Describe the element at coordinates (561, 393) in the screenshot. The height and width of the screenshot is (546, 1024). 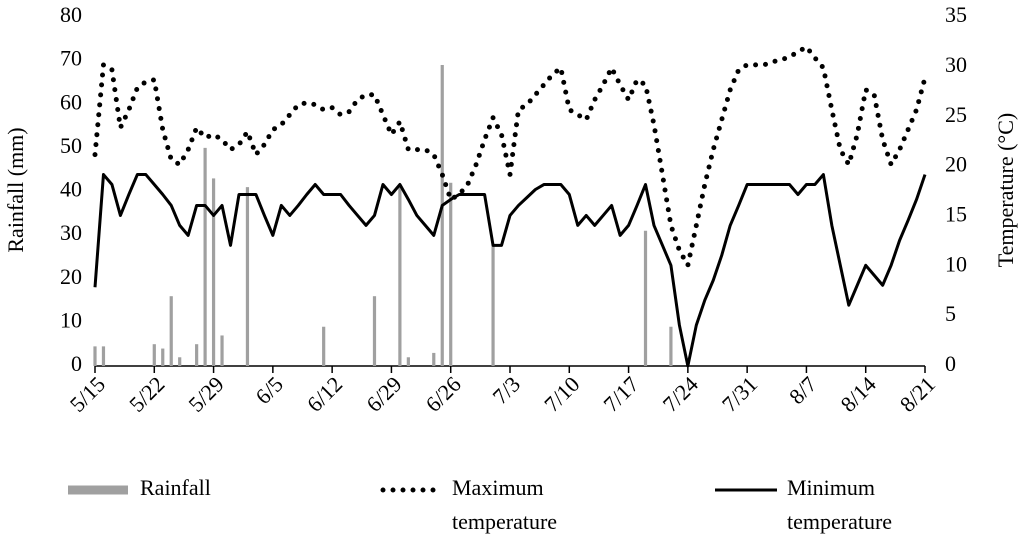
I see `x-tick-label: 7/10` at that location.